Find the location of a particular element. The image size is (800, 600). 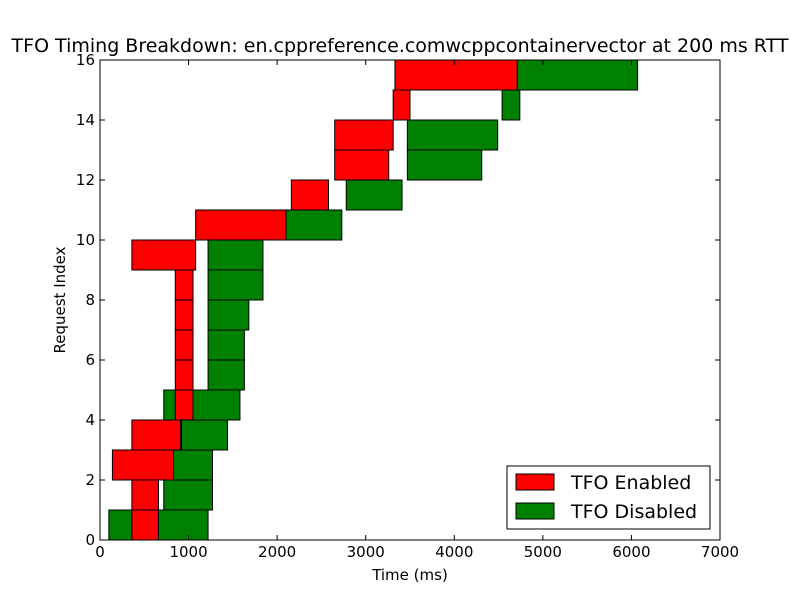

x-tick-label: 2000 is located at coordinates (277, 552).